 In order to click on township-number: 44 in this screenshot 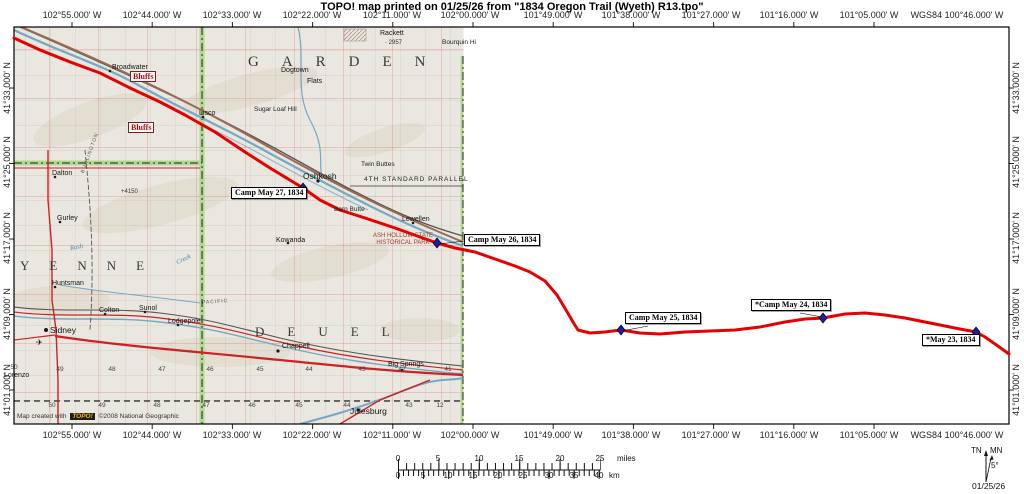, I will do `click(347, 405)`.